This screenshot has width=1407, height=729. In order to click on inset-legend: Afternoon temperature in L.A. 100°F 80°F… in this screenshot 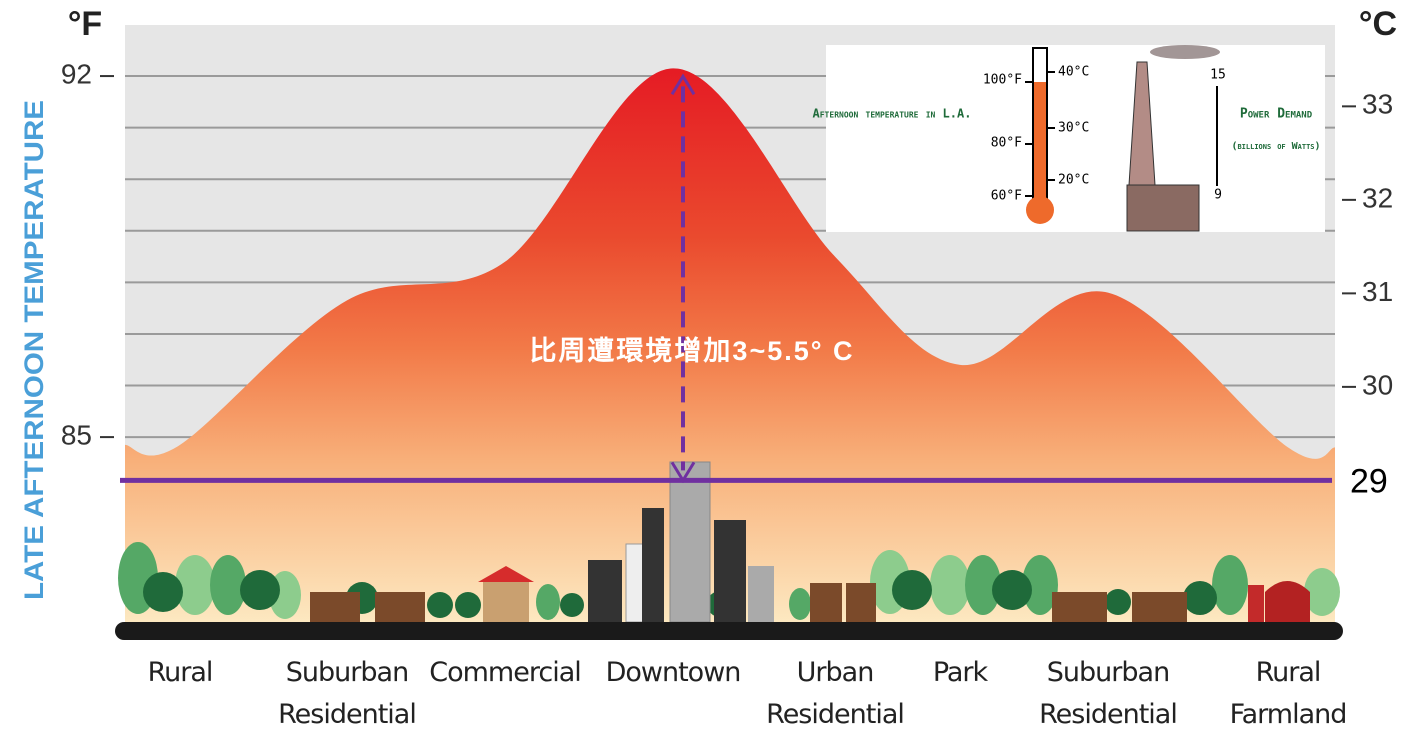, I will do `click(1069, 138)`.